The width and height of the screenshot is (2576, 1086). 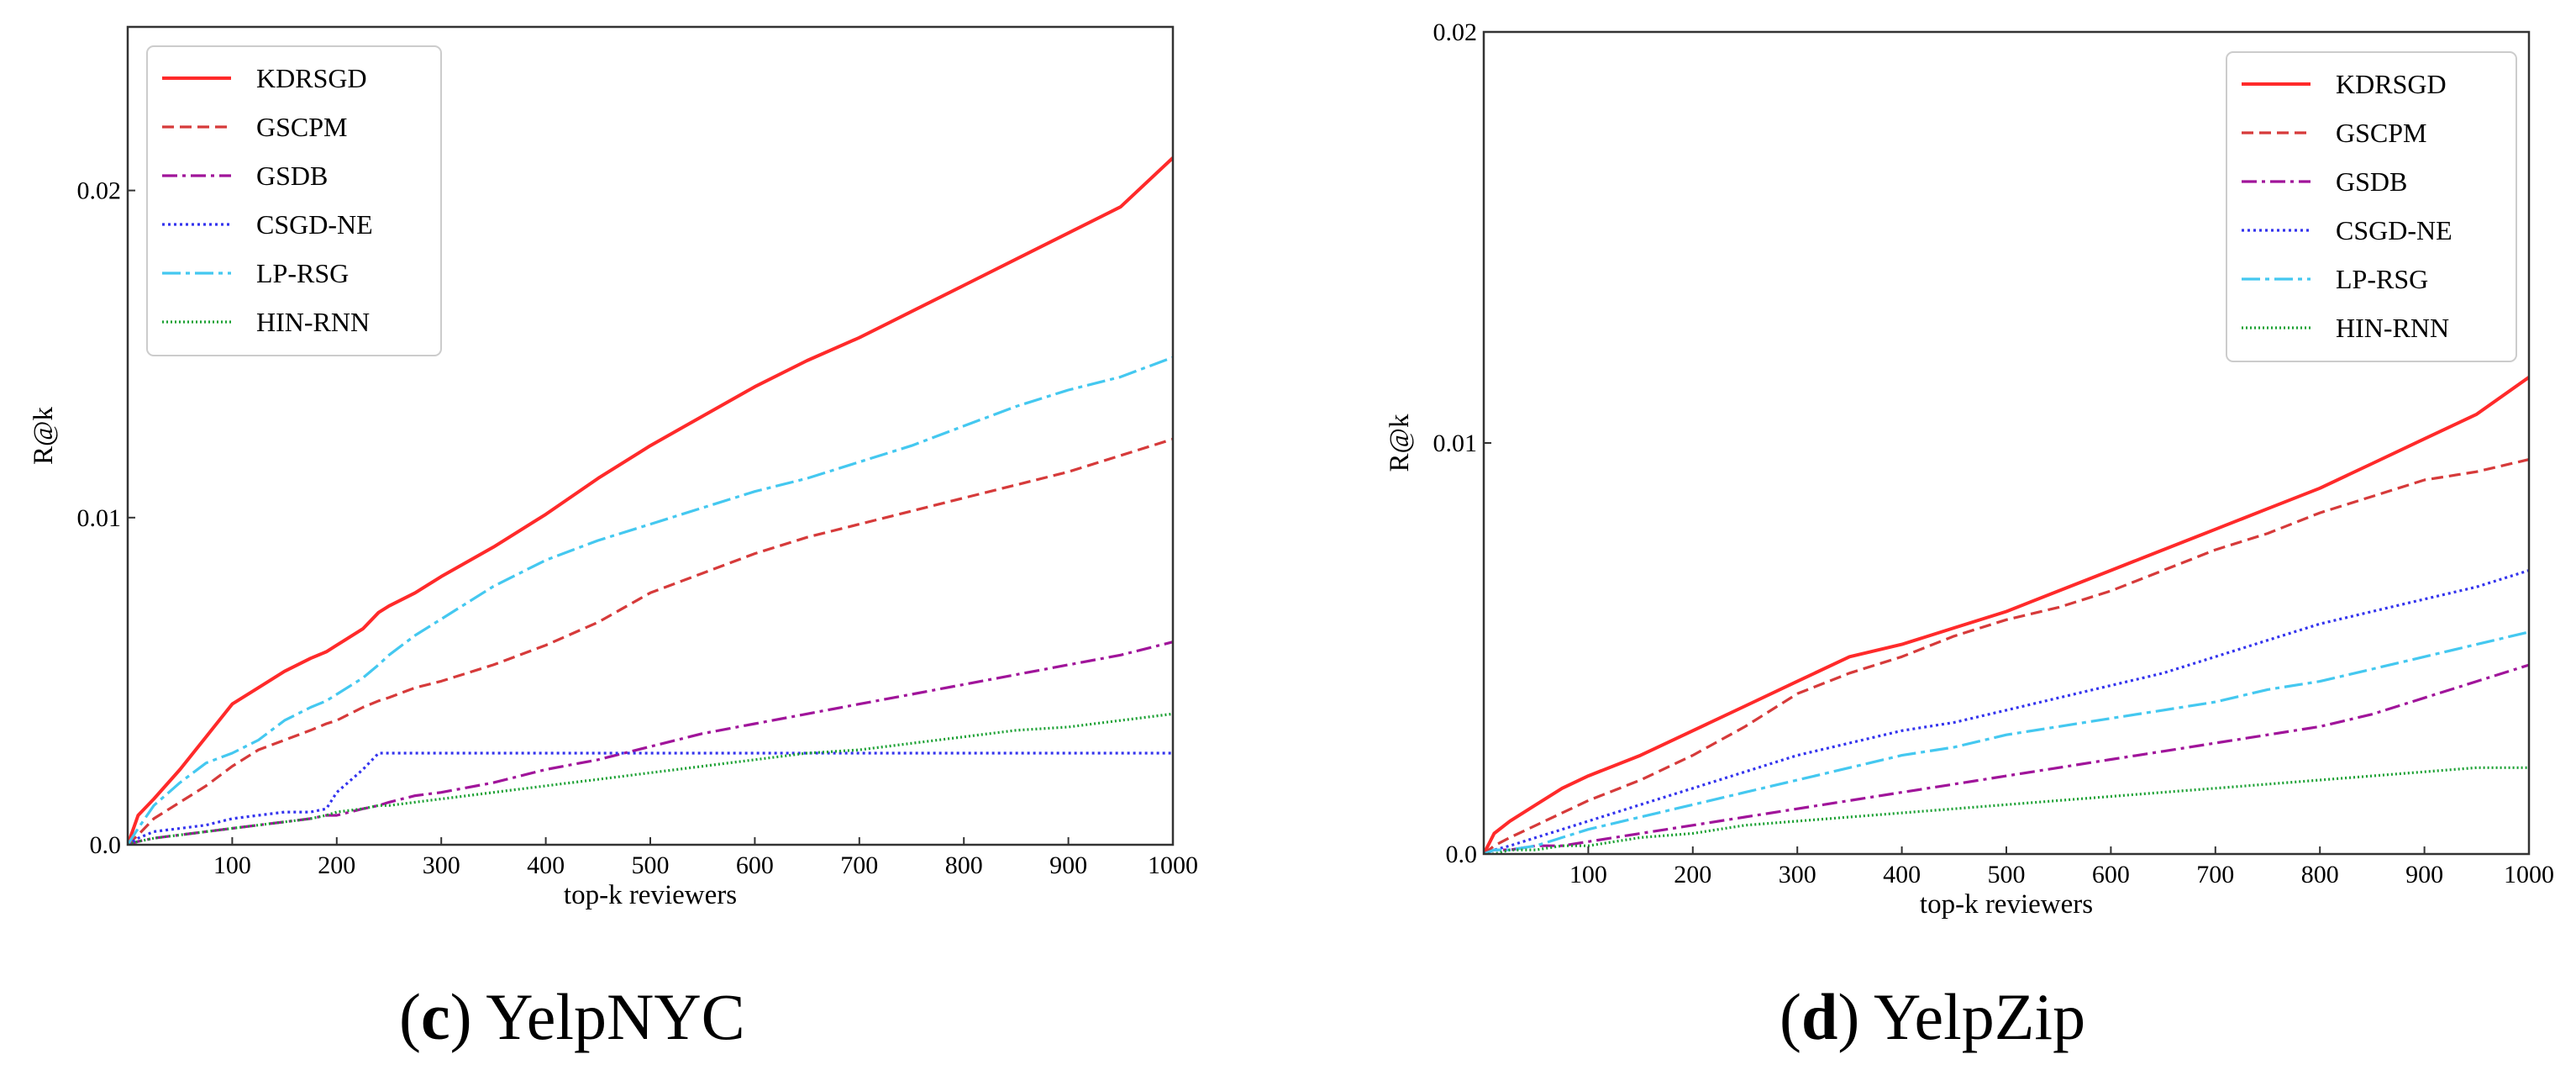 I want to click on caption-yelpzip: (d) YelpZip, so click(x=1933, y=1017).